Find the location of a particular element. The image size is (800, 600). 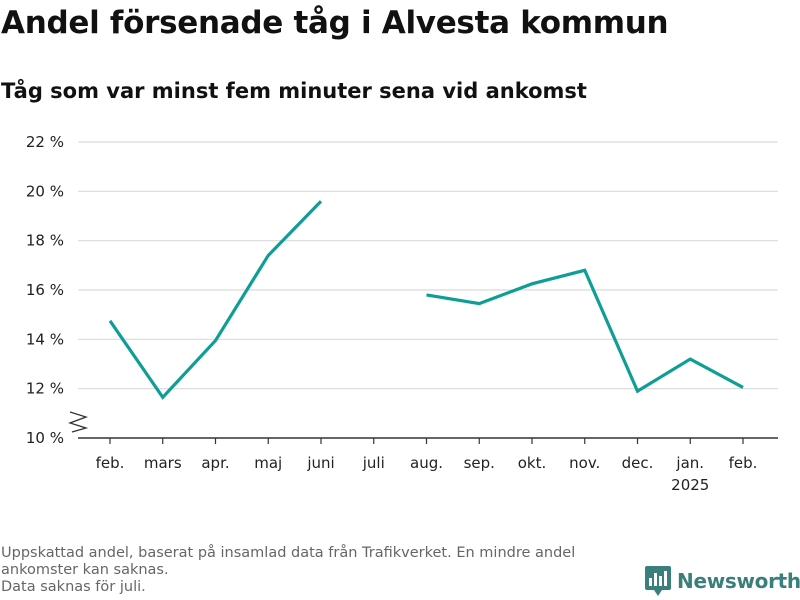

brand-name: Newsworthy is located at coordinates (738, 581).